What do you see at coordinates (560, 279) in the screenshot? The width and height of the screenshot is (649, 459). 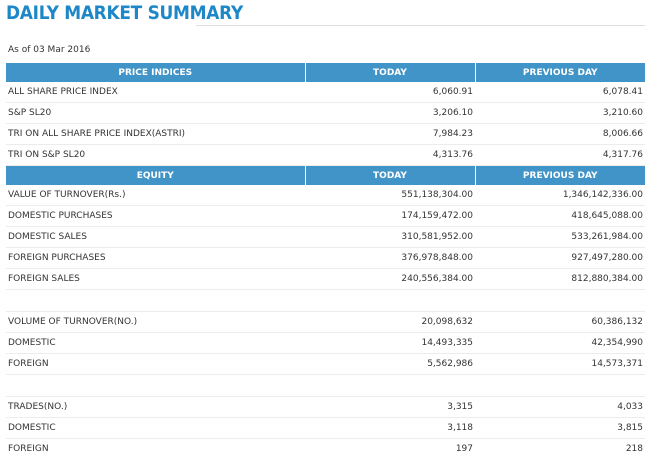 I see `previous-day-value: 812,880,384.00` at bounding box center [560, 279].